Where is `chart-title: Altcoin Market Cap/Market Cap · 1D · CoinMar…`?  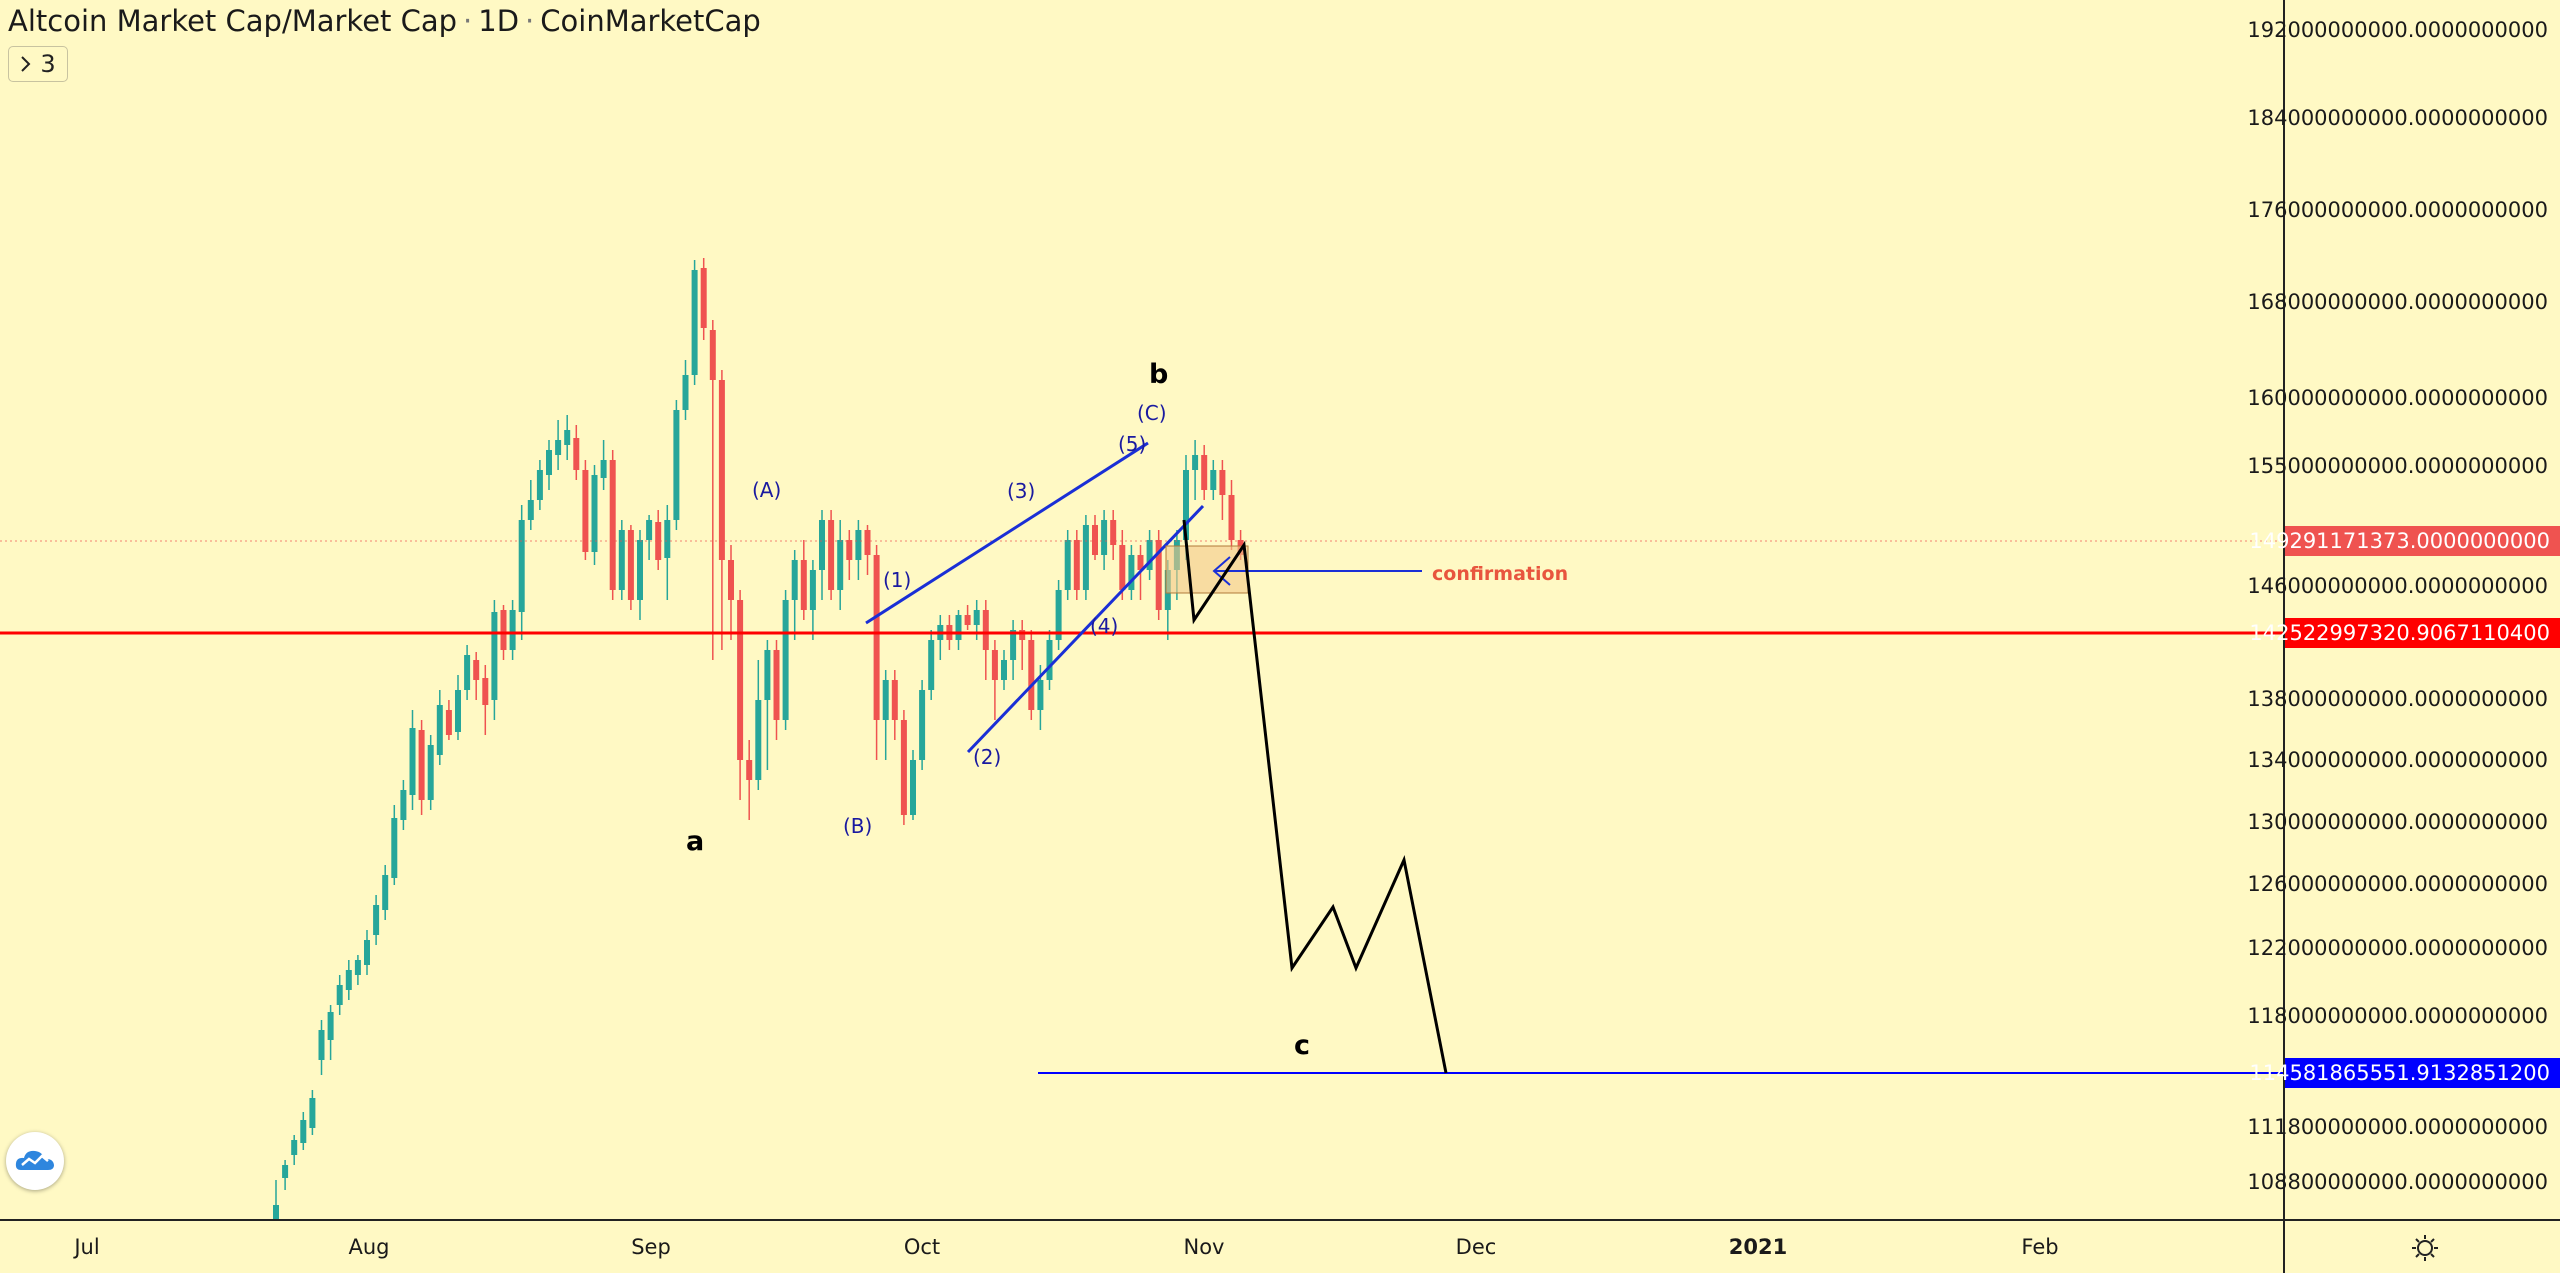 chart-title: Altcoin Market Cap/Market Cap · 1D · CoinMar… is located at coordinates (384, 21).